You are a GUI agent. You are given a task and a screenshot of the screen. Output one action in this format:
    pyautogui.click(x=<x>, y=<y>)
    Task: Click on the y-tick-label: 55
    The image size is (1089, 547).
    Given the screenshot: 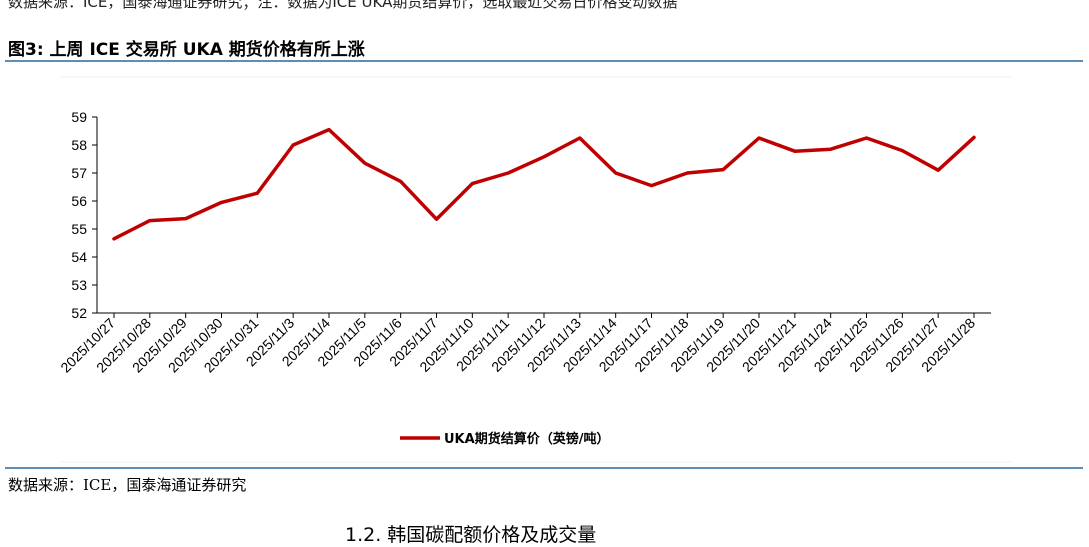 What is the action you would take?
    pyautogui.click(x=79, y=229)
    